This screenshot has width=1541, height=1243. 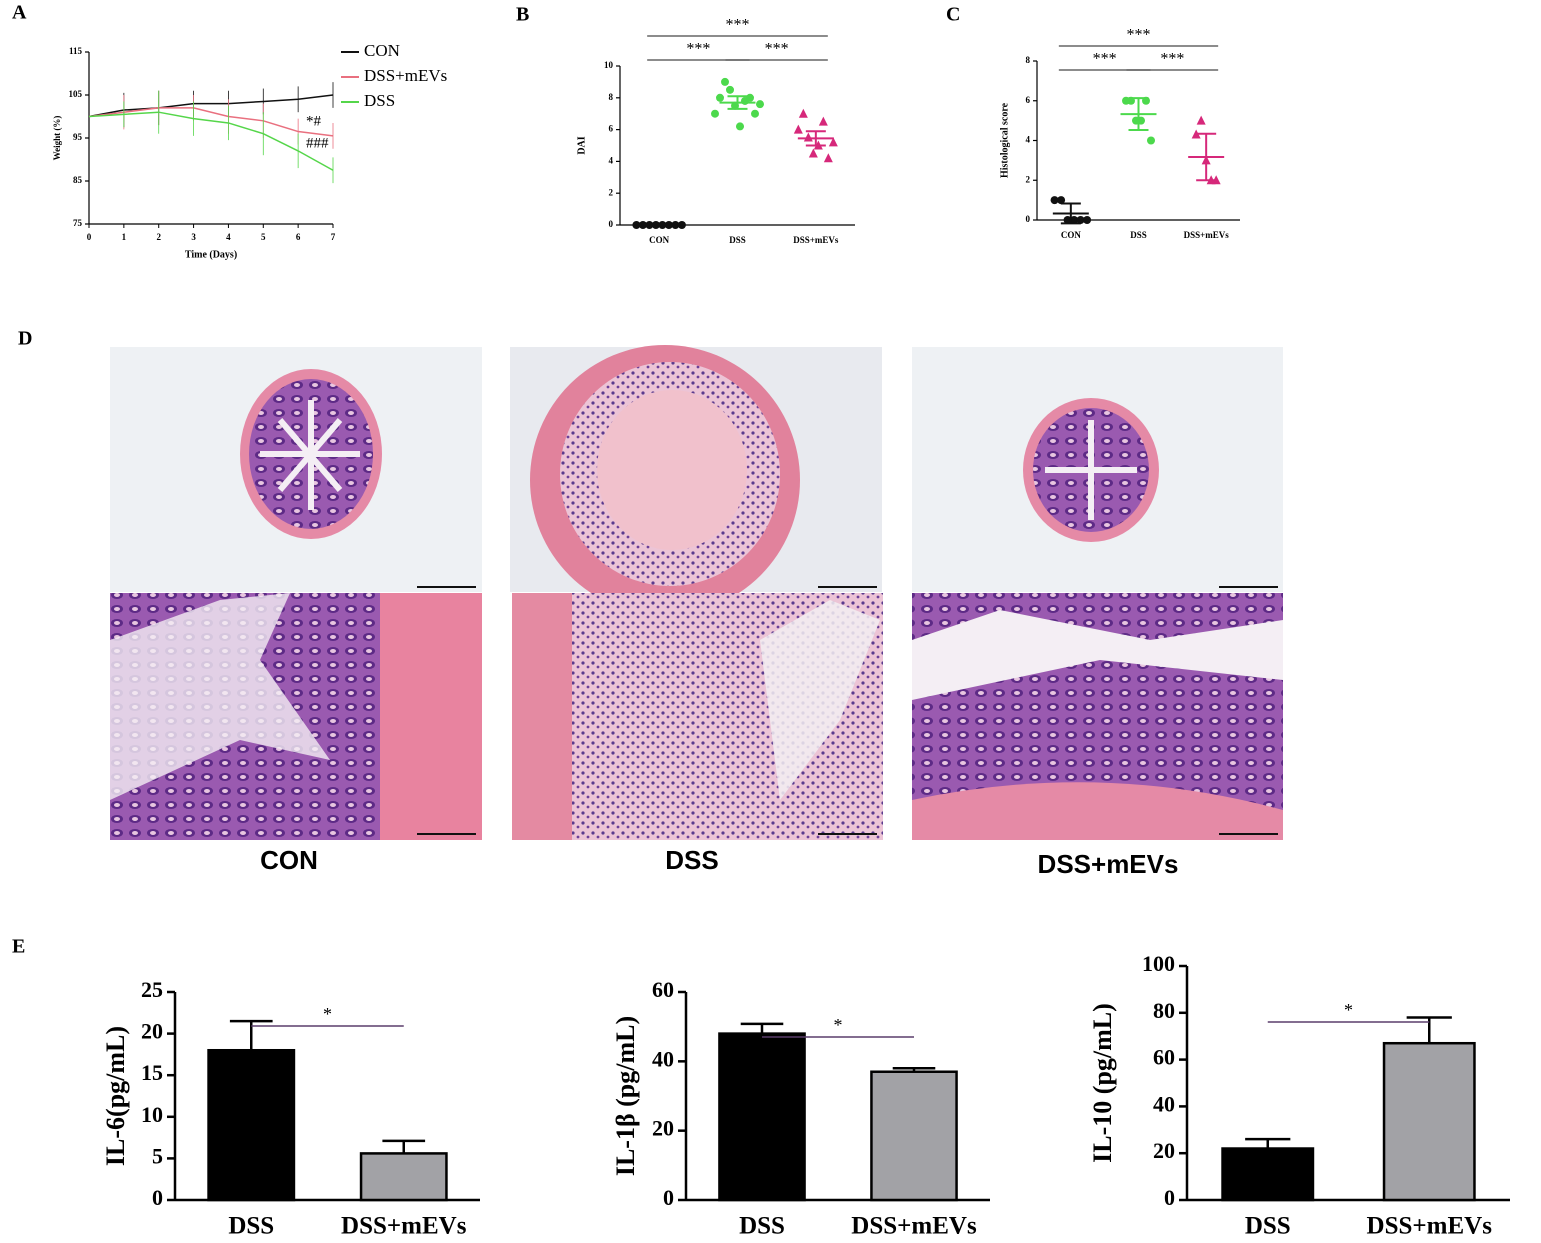 What do you see at coordinates (124, 237) in the screenshot?
I see `x-tick-label: 1` at bounding box center [124, 237].